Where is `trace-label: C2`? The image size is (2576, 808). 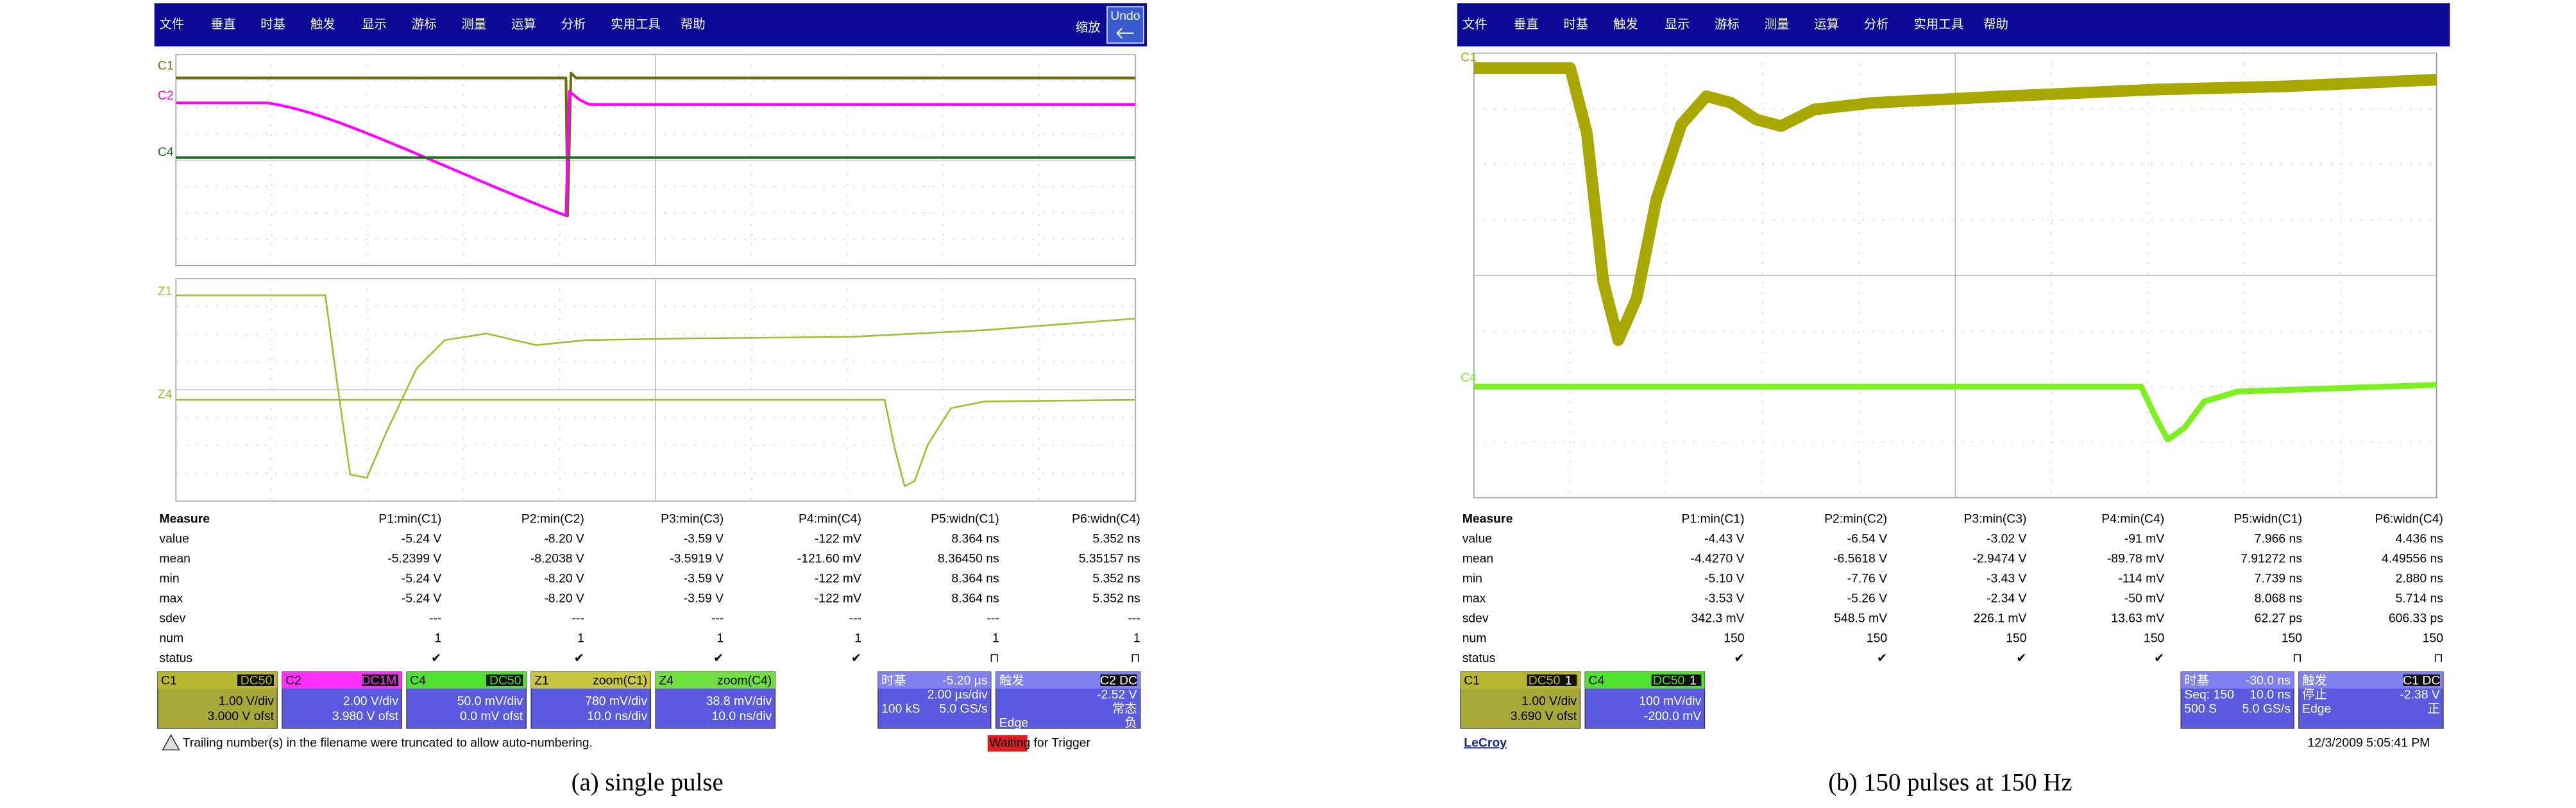 trace-label: C2 is located at coordinates (166, 96).